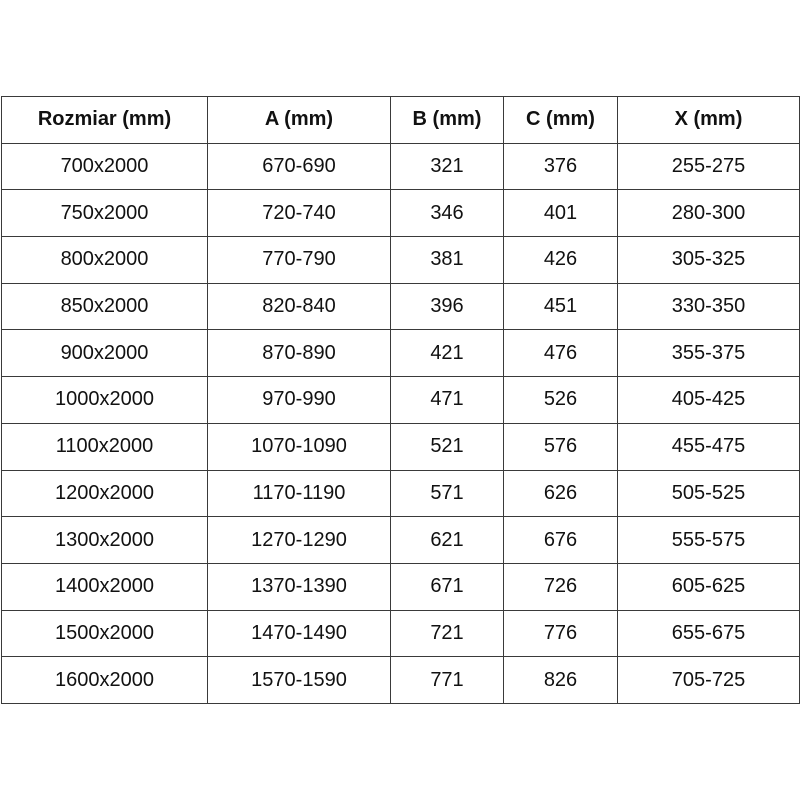  Describe the element at coordinates (708, 213) in the screenshot. I see `table-cell: 280-300` at that location.